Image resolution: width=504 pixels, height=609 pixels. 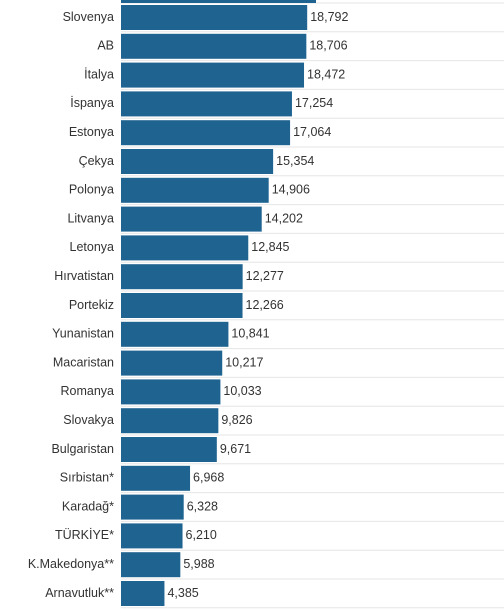 I want to click on value-label: 18,706, so click(x=328, y=46).